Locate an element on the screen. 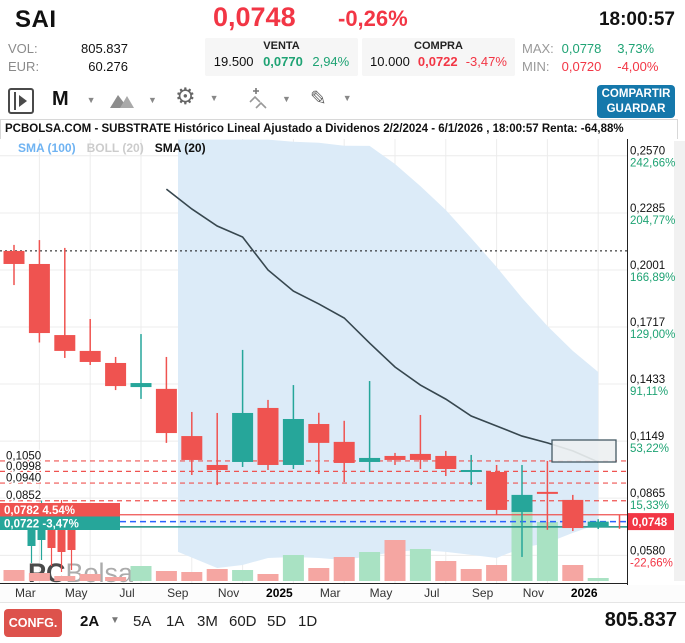  axis-price-label: 0,2285 is located at coordinates (647, 209).